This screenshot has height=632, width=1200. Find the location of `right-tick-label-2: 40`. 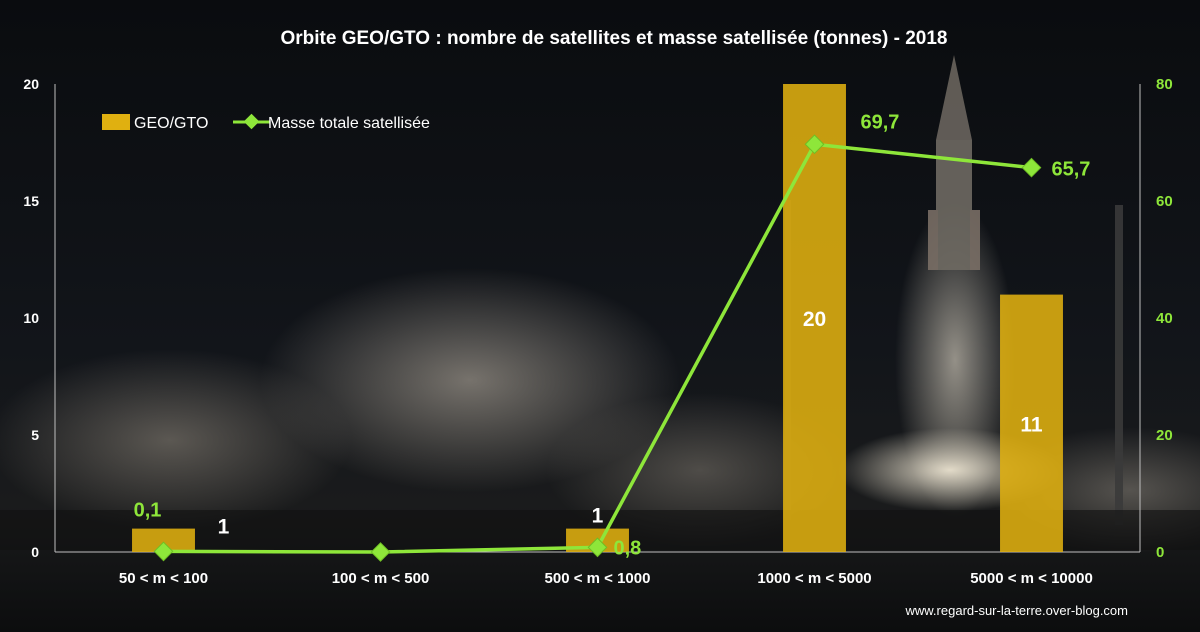

right-tick-label-2: 40 is located at coordinates (1164, 318).